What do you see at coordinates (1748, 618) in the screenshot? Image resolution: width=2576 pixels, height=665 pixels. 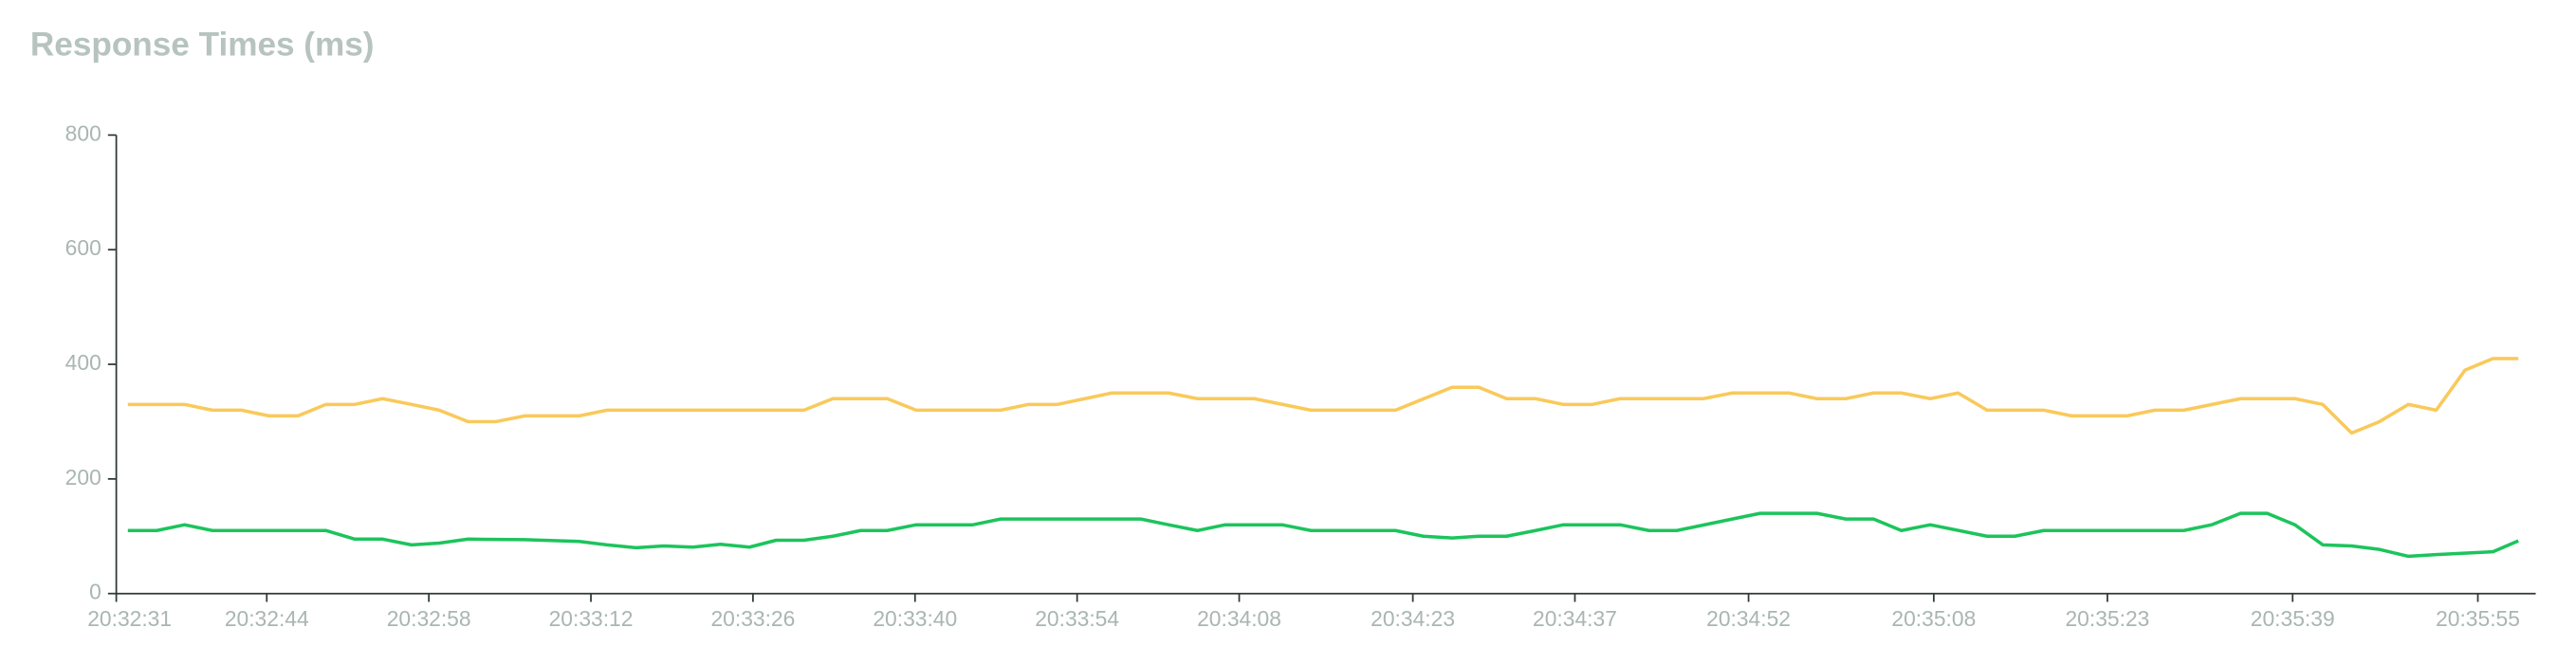 I see `x-tick-label: 20:34:52` at bounding box center [1748, 618].